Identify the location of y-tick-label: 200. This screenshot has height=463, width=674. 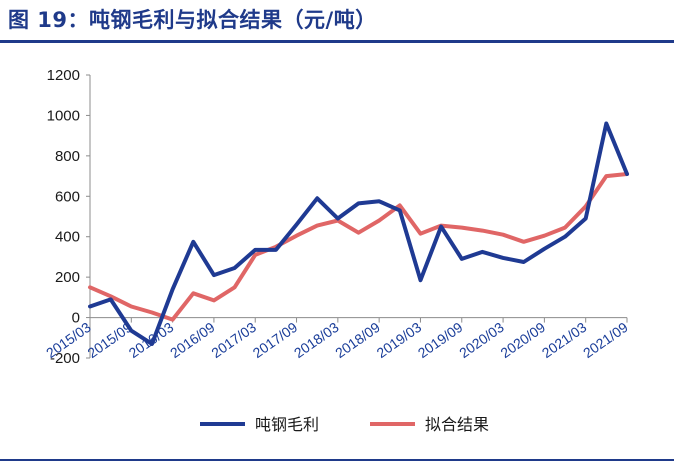
(67, 277).